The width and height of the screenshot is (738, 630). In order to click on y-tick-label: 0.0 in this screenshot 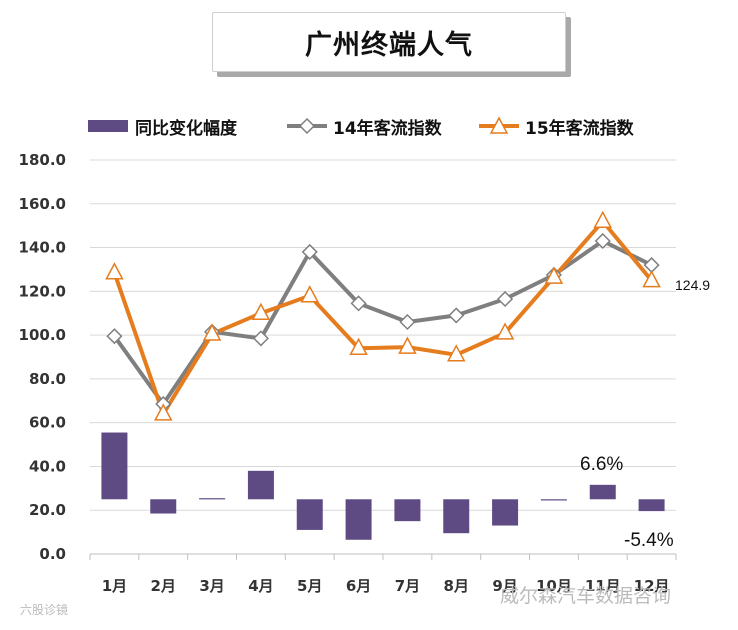, I will do `click(52, 554)`.